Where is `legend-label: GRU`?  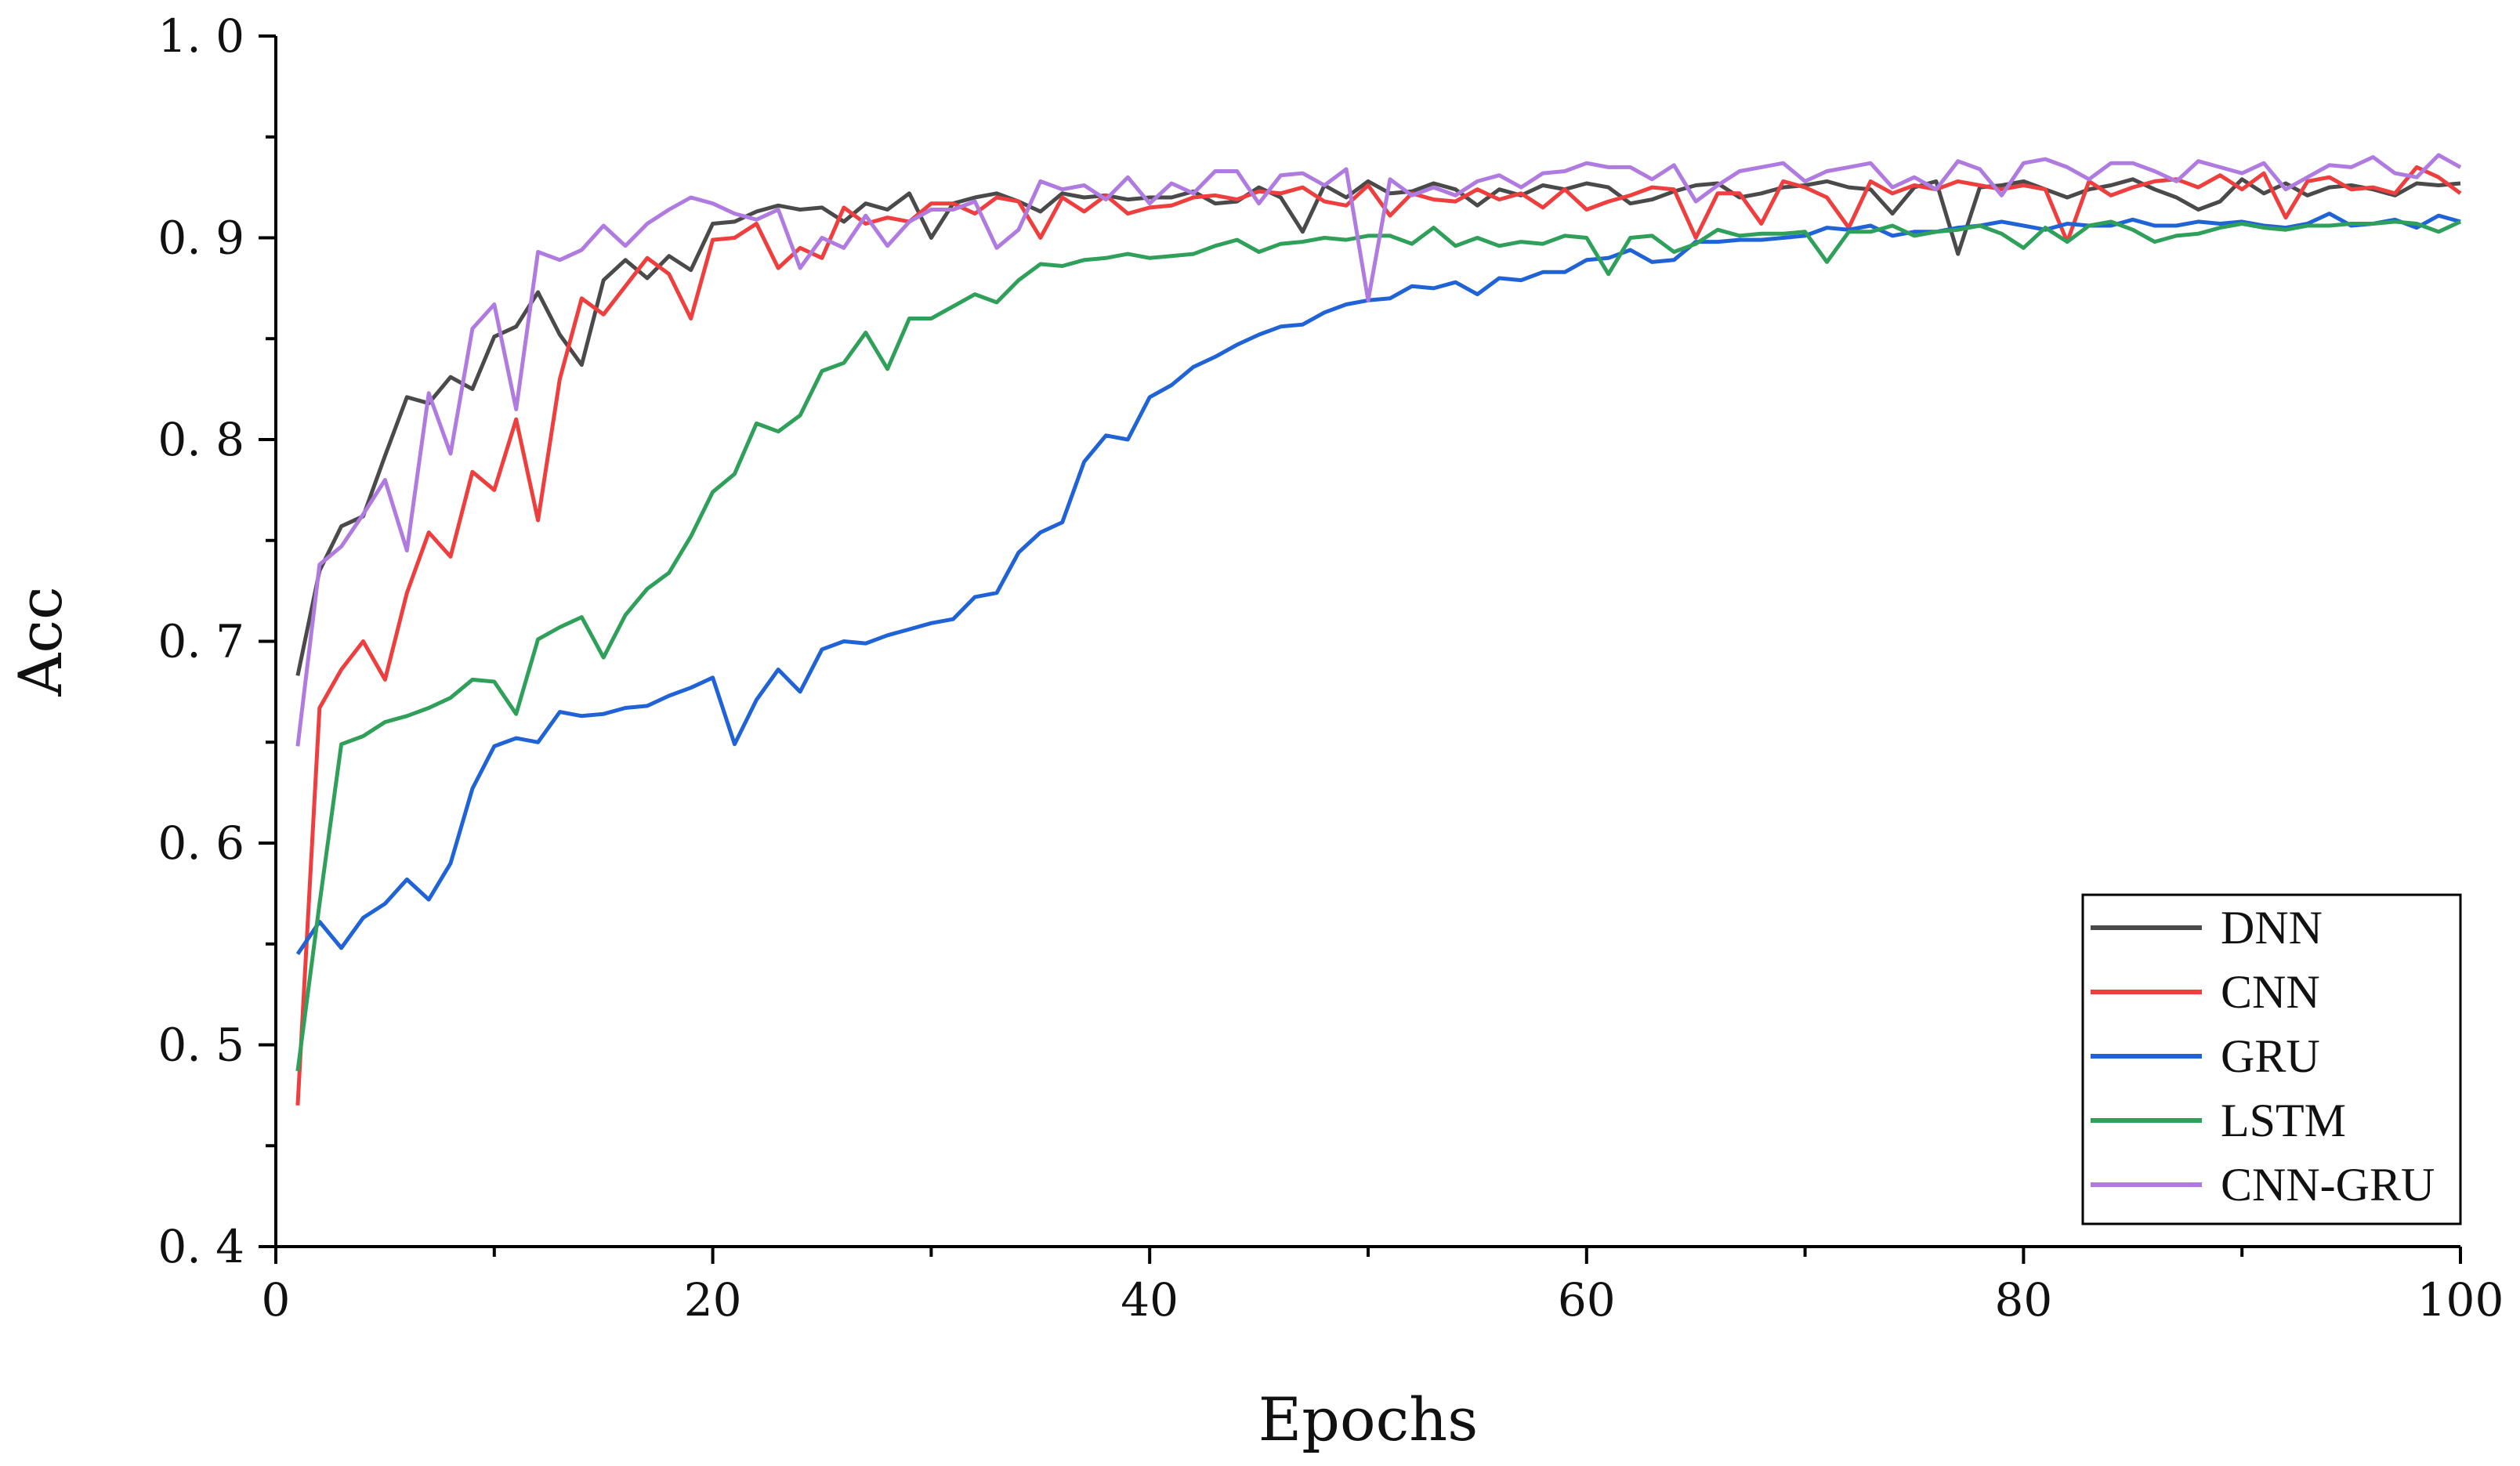
legend-label: GRU is located at coordinates (2270, 1056).